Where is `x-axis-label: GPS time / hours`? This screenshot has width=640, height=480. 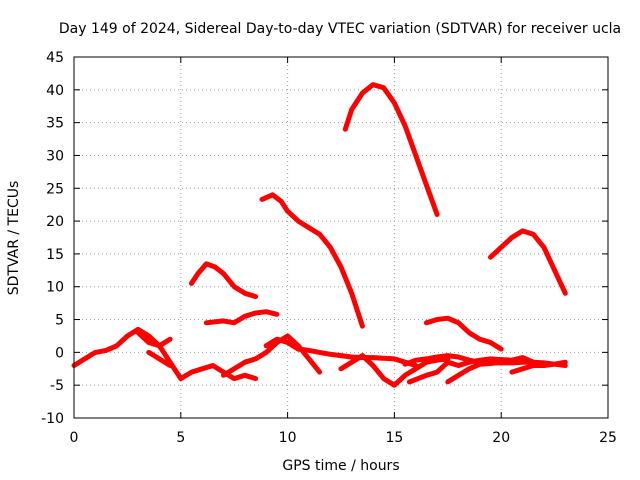
x-axis-label: GPS time / hours is located at coordinates (340, 466).